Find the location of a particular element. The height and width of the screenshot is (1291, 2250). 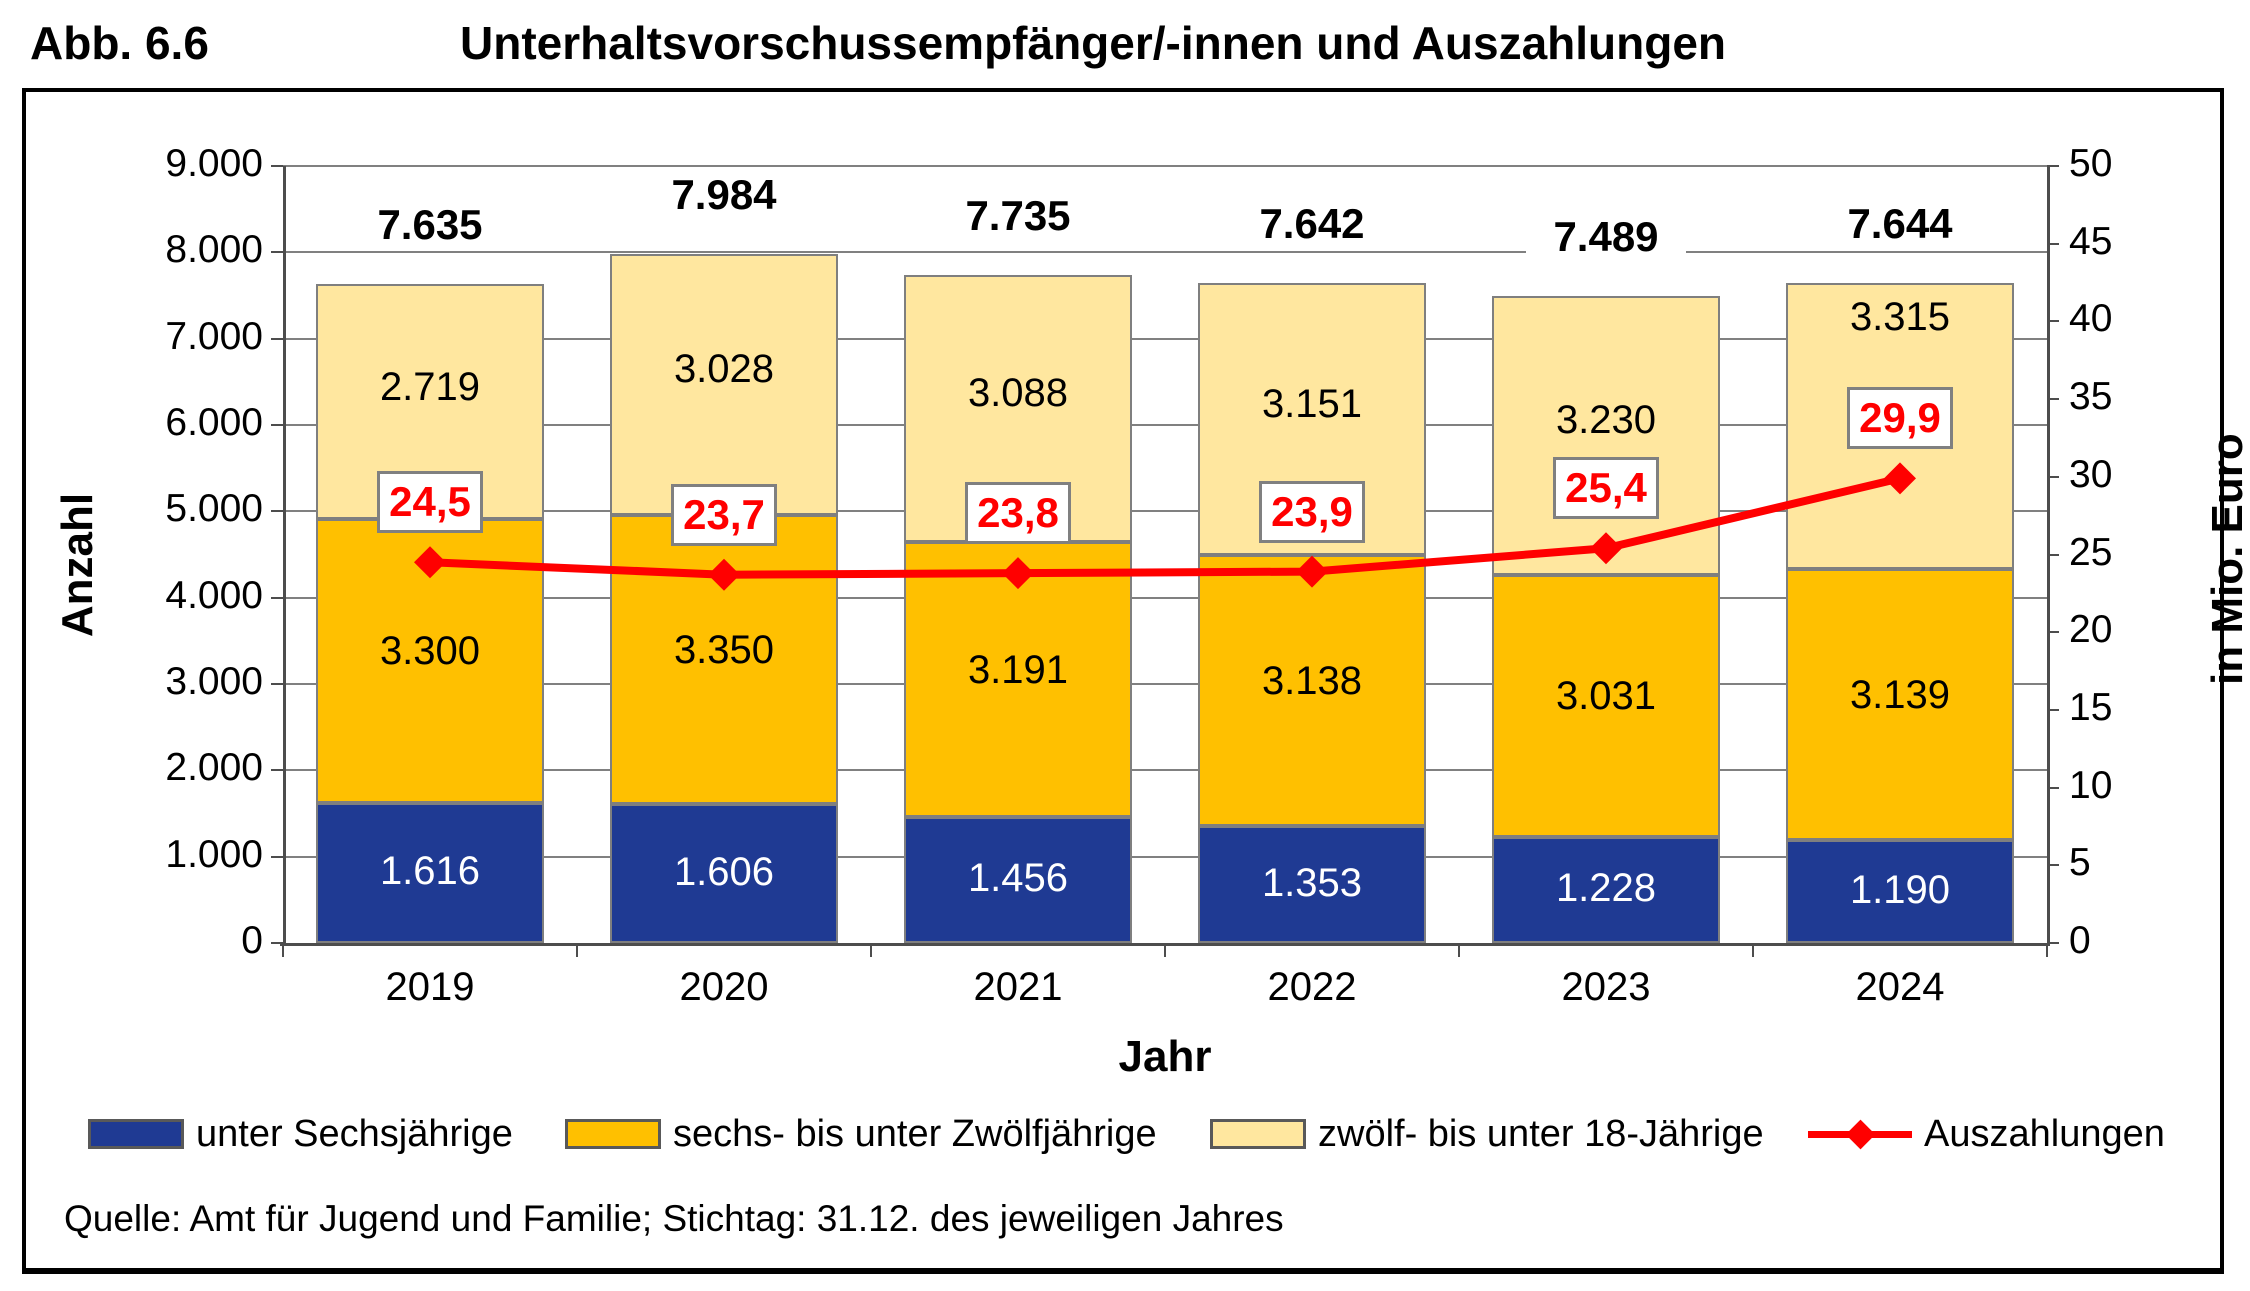

legend-swatch-orange is located at coordinates (613, 1134).